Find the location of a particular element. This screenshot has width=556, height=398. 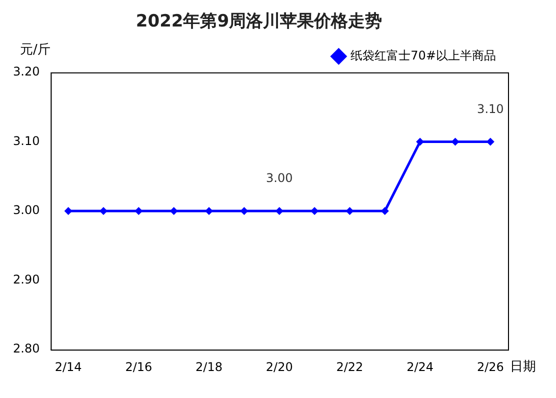

y-tick-label: 2.90 is located at coordinates (26, 279).